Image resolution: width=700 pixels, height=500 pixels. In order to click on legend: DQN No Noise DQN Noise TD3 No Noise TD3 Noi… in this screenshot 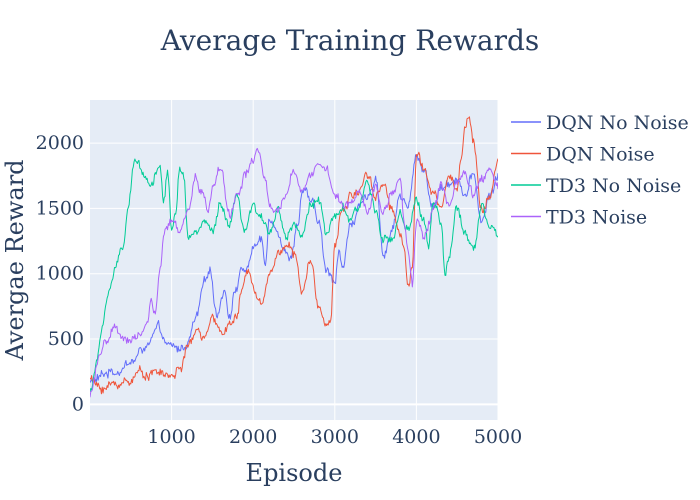, I will do `click(600, 170)`.